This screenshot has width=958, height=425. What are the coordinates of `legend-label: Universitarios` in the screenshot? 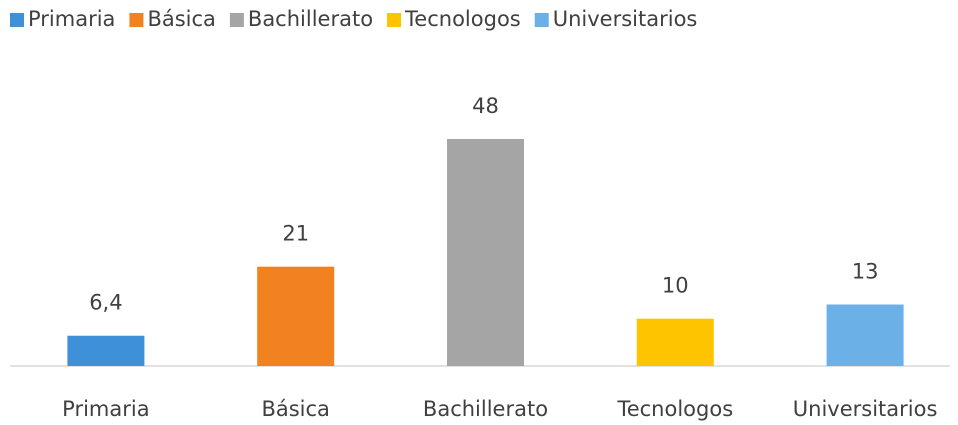 It's located at (625, 19).